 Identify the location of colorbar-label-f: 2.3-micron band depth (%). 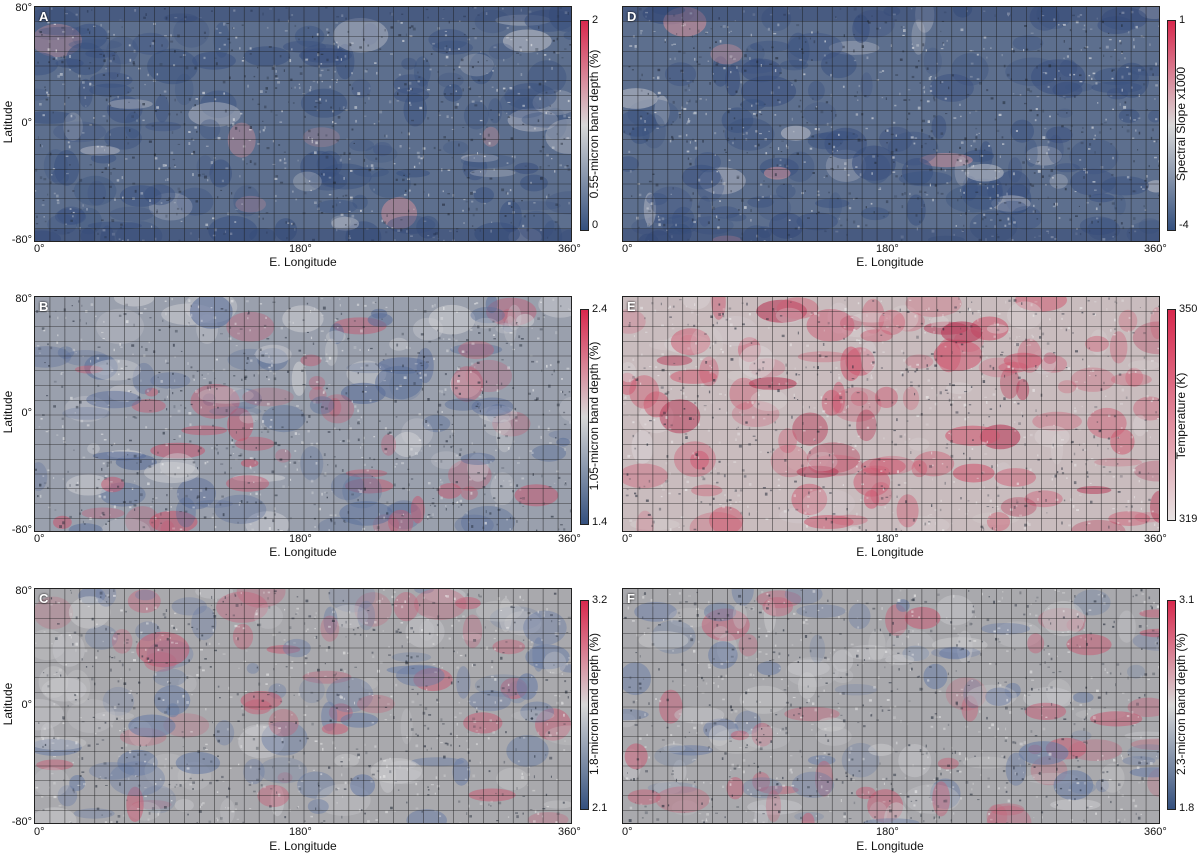
(1181, 704).